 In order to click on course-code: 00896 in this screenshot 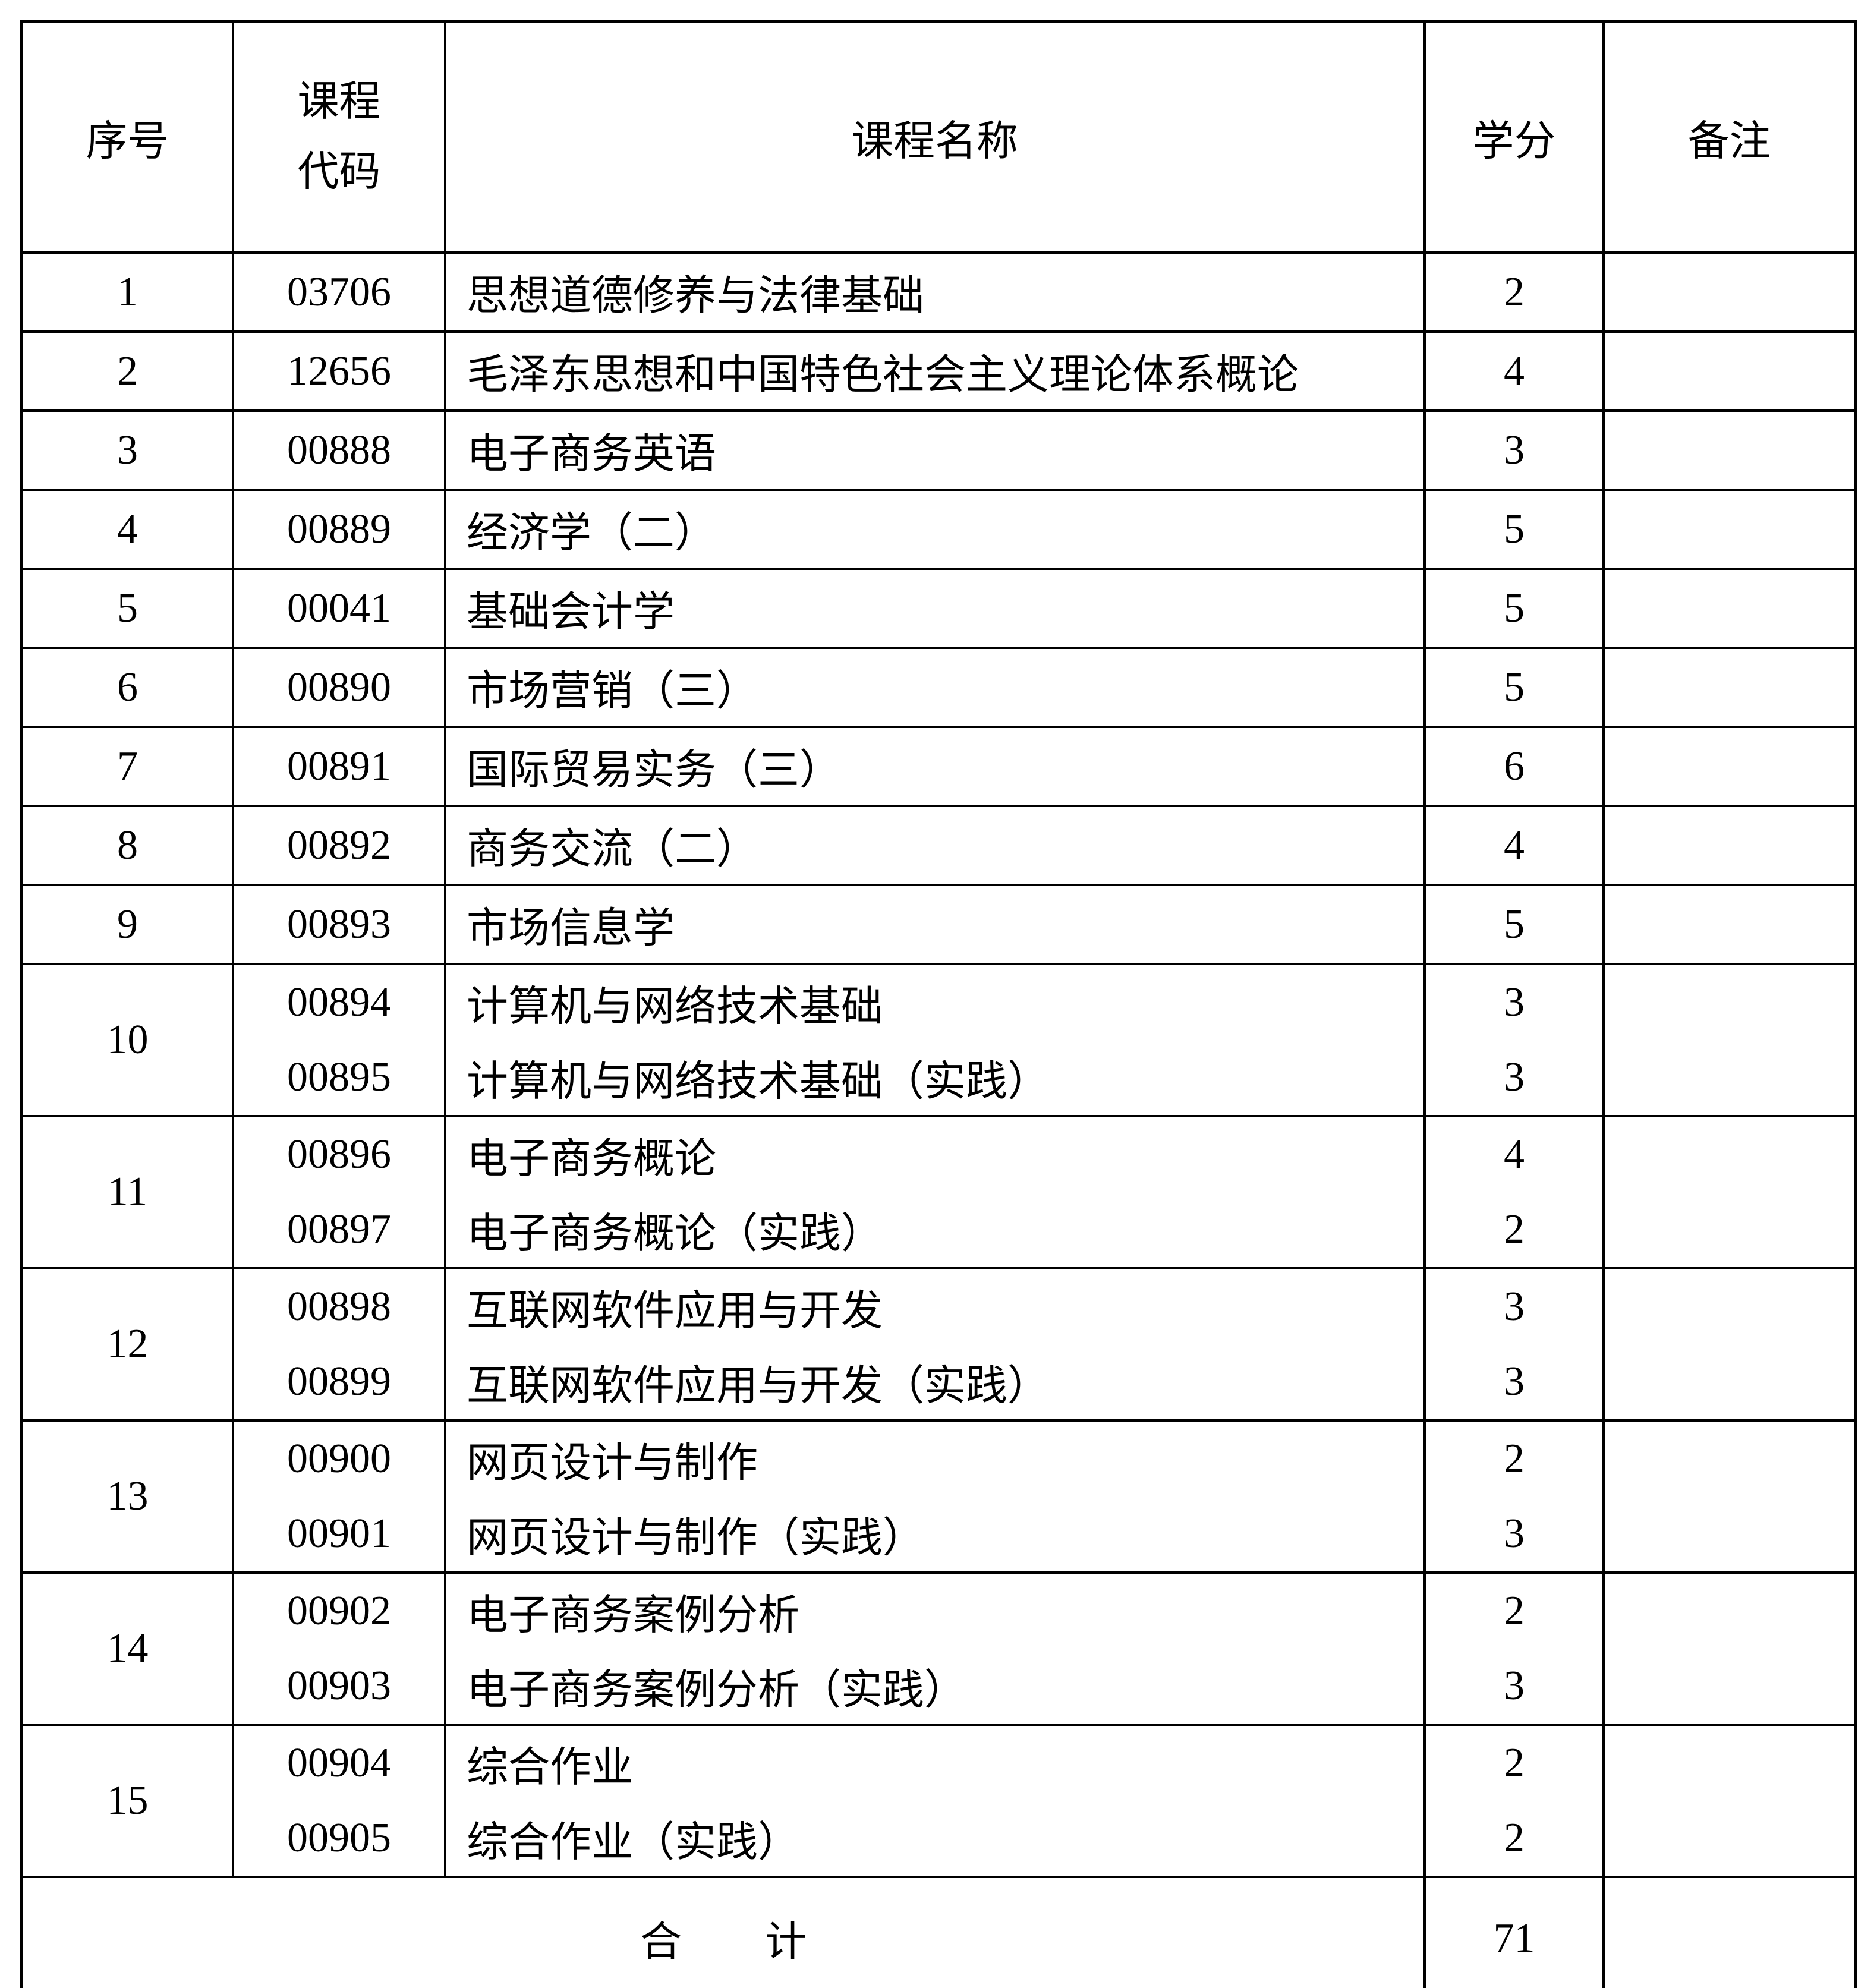, I will do `click(339, 1154)`.